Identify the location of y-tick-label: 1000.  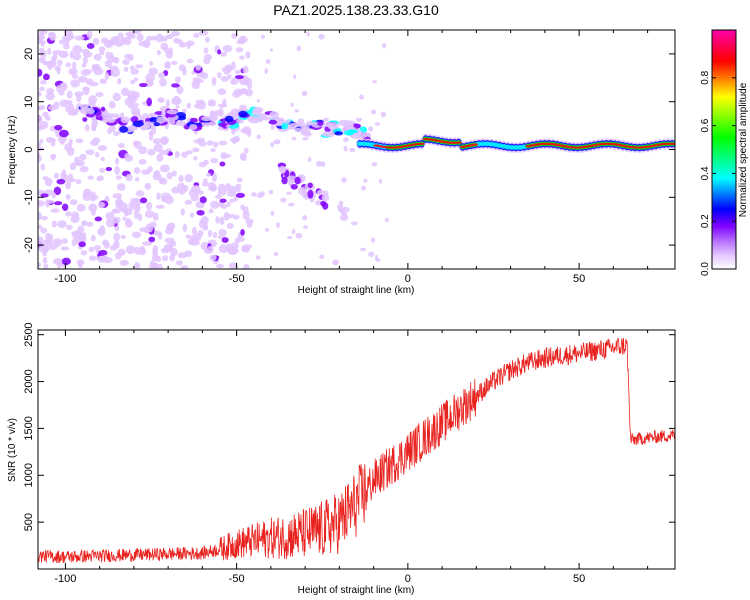
(29, 475).